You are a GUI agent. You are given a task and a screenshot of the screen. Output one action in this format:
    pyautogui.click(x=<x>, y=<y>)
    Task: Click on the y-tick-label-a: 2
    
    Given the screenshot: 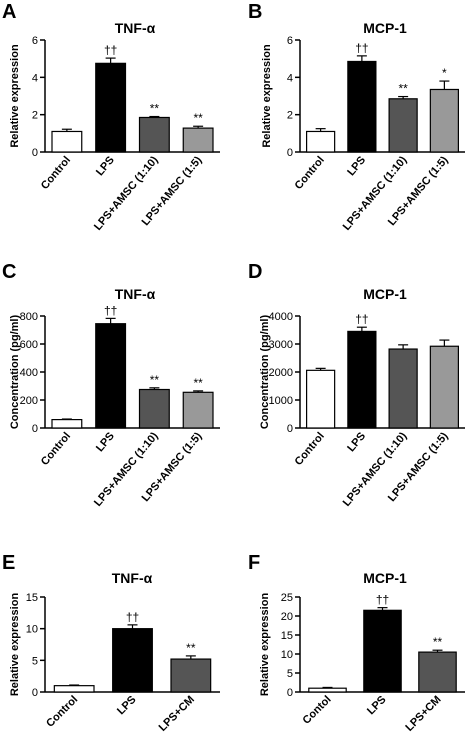 What is the action you would take?
    pyautogui.click(x=35, y=116)
    